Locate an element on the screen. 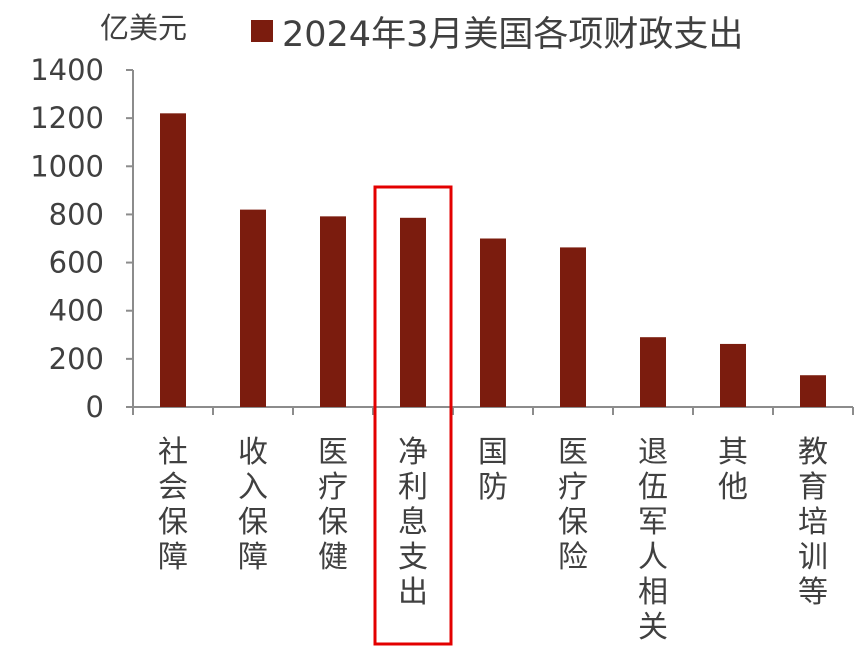  legend: 2024年3月美国各项财政支出 is located at coordinates (497, 35).